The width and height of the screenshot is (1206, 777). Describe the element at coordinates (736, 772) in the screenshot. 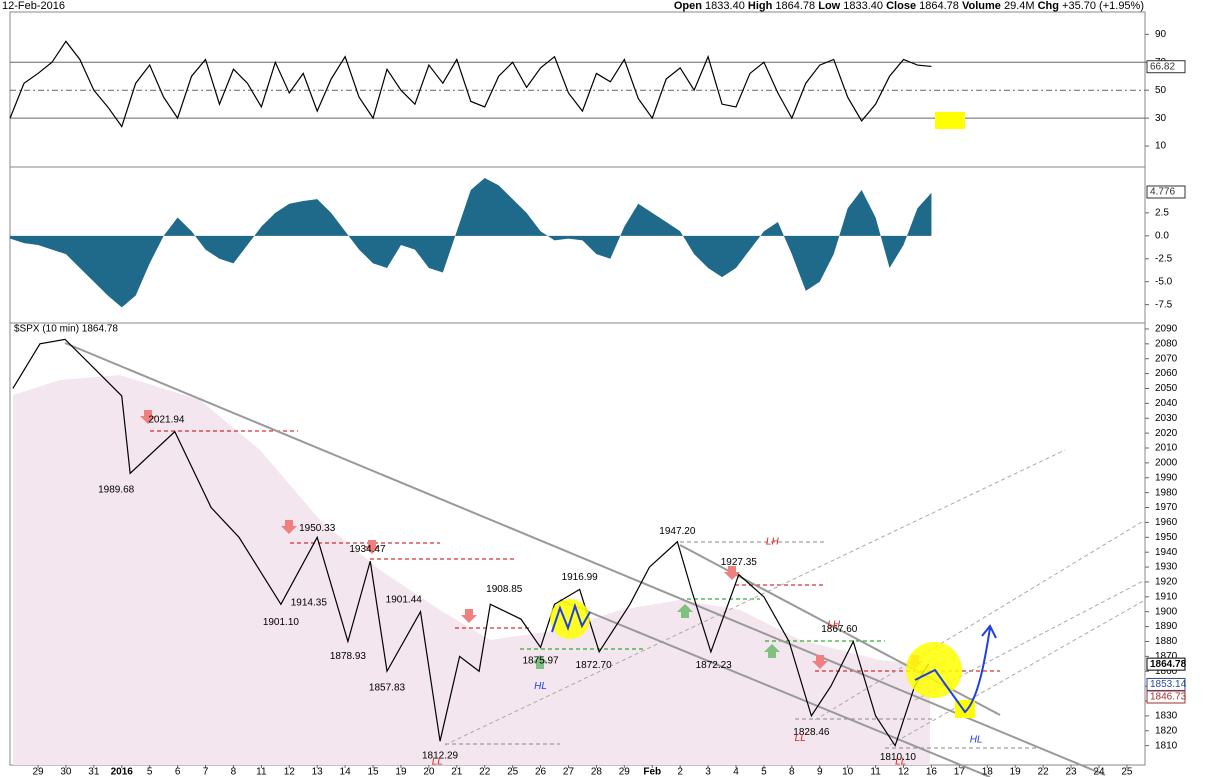

I see `x-tick-label: 4` at that location.